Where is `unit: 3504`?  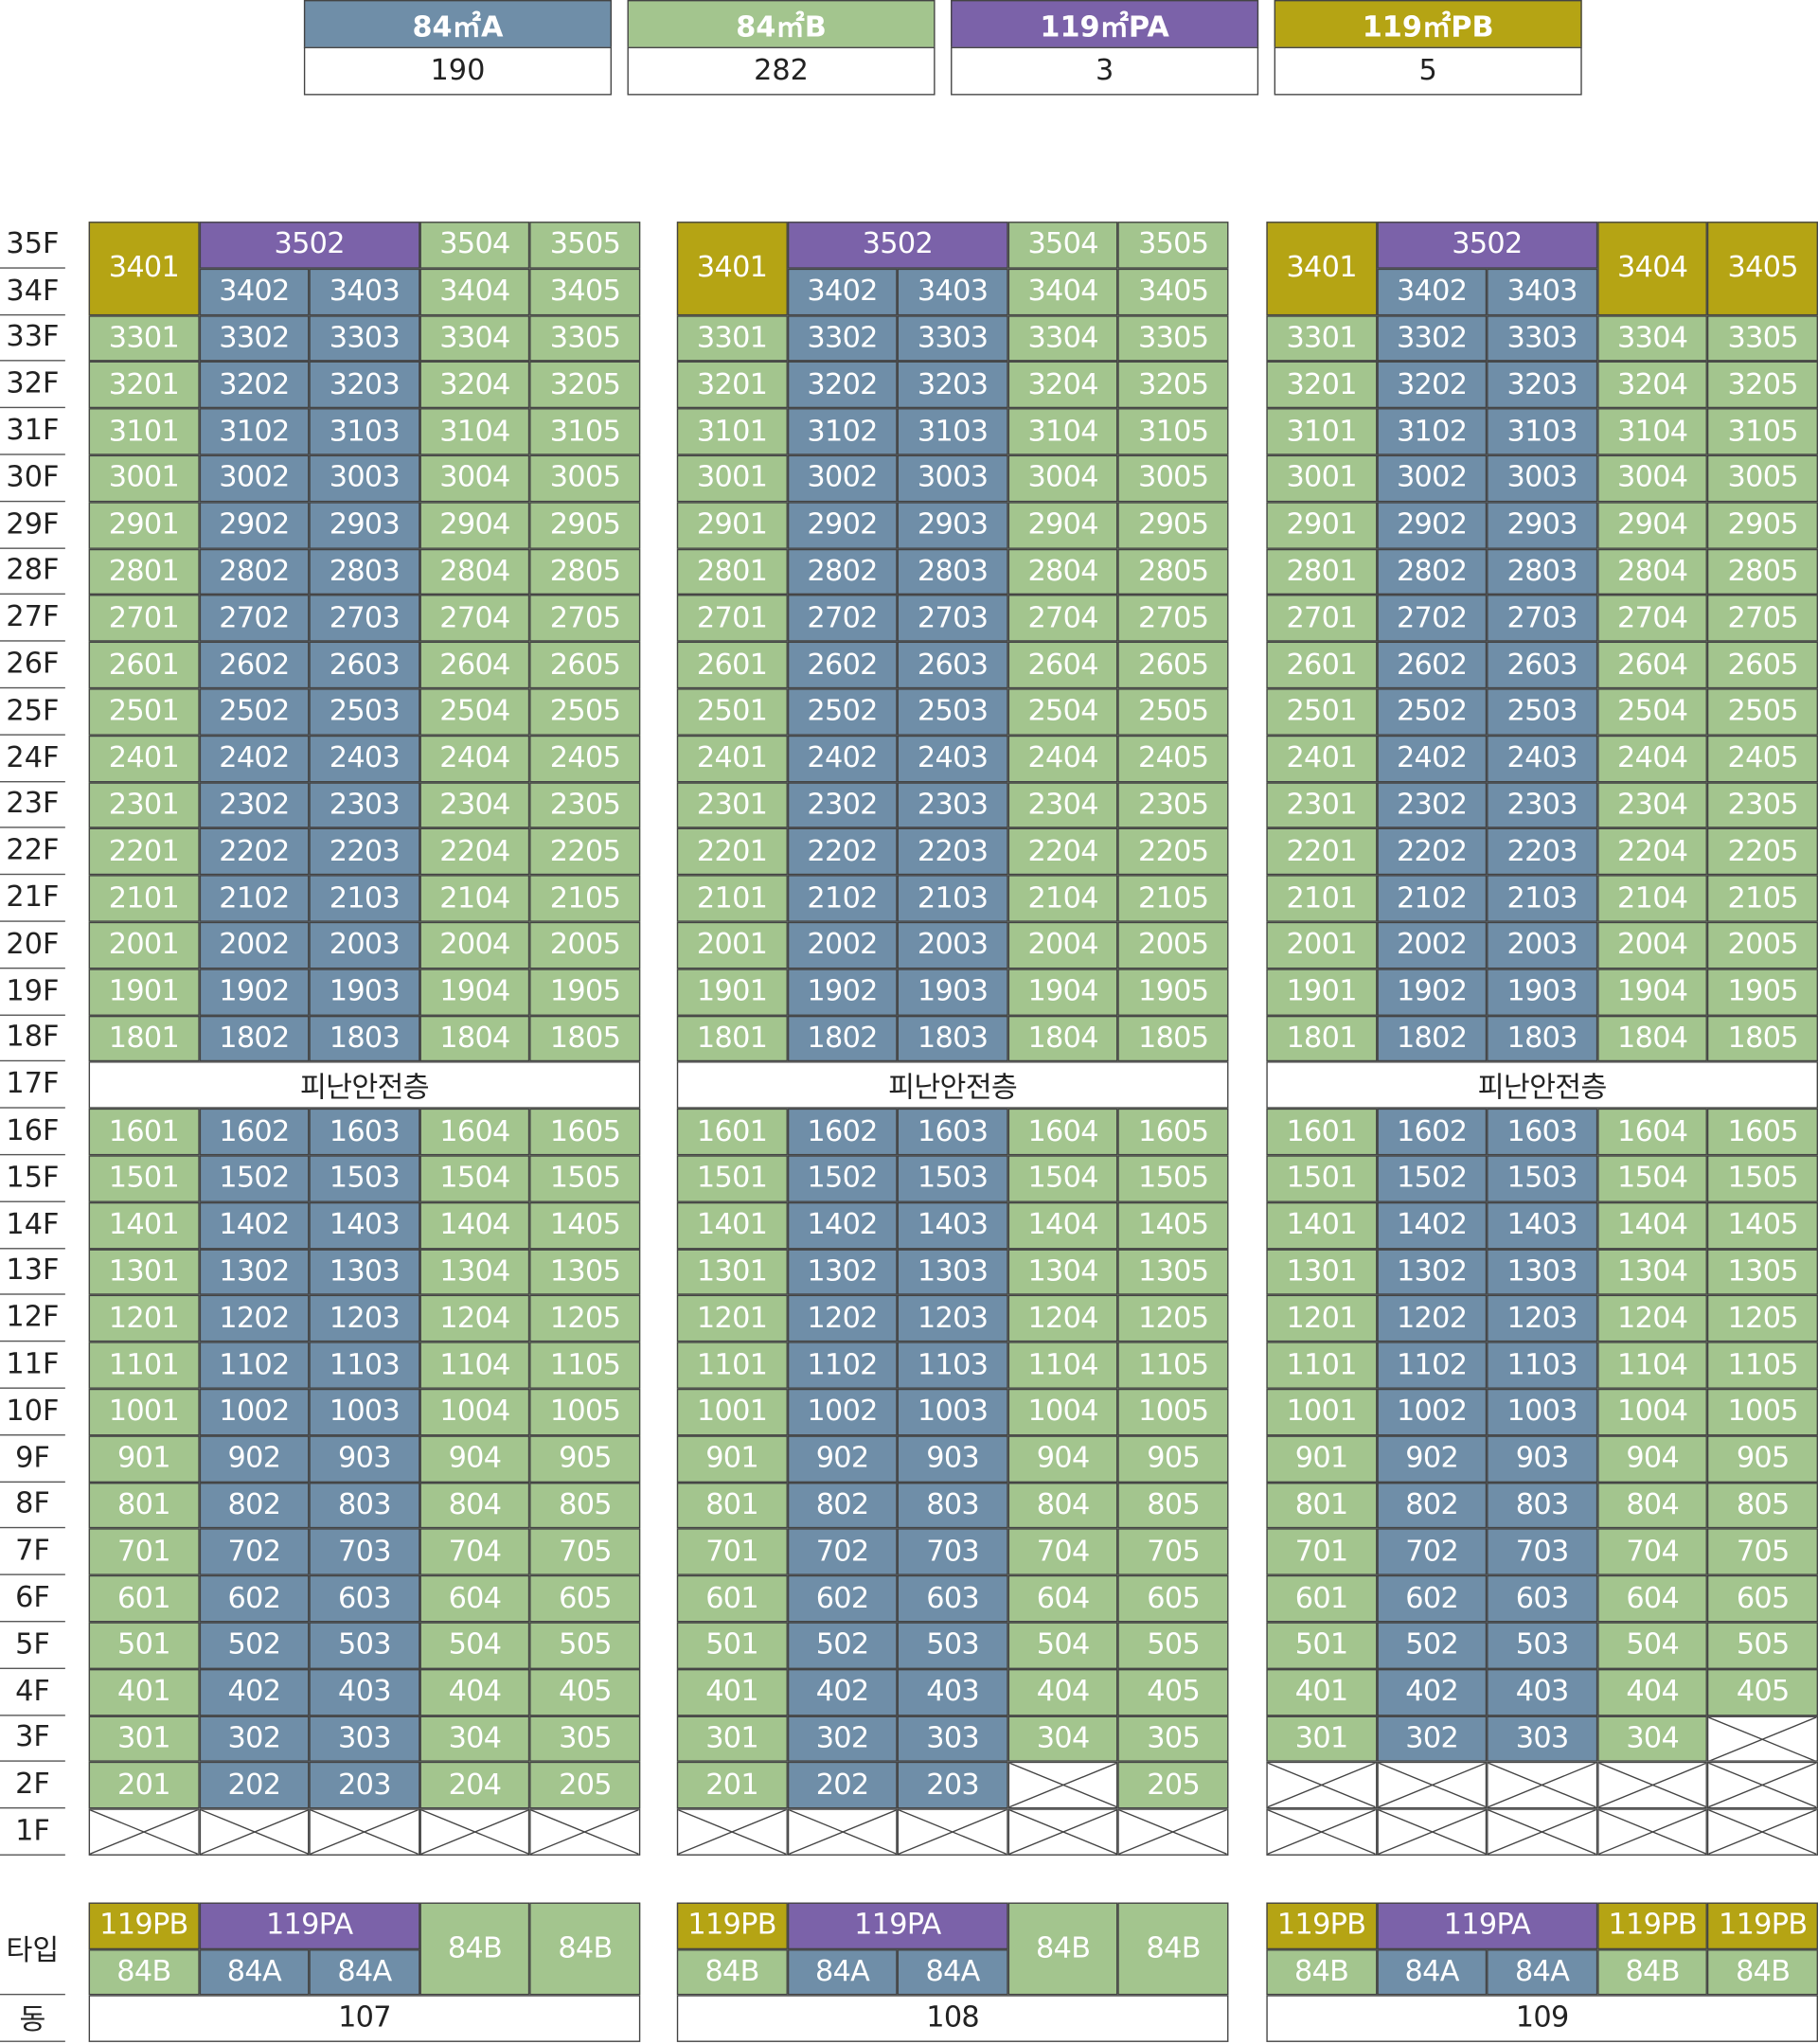
unit: 3504 is located at coordinates (1062, 245).